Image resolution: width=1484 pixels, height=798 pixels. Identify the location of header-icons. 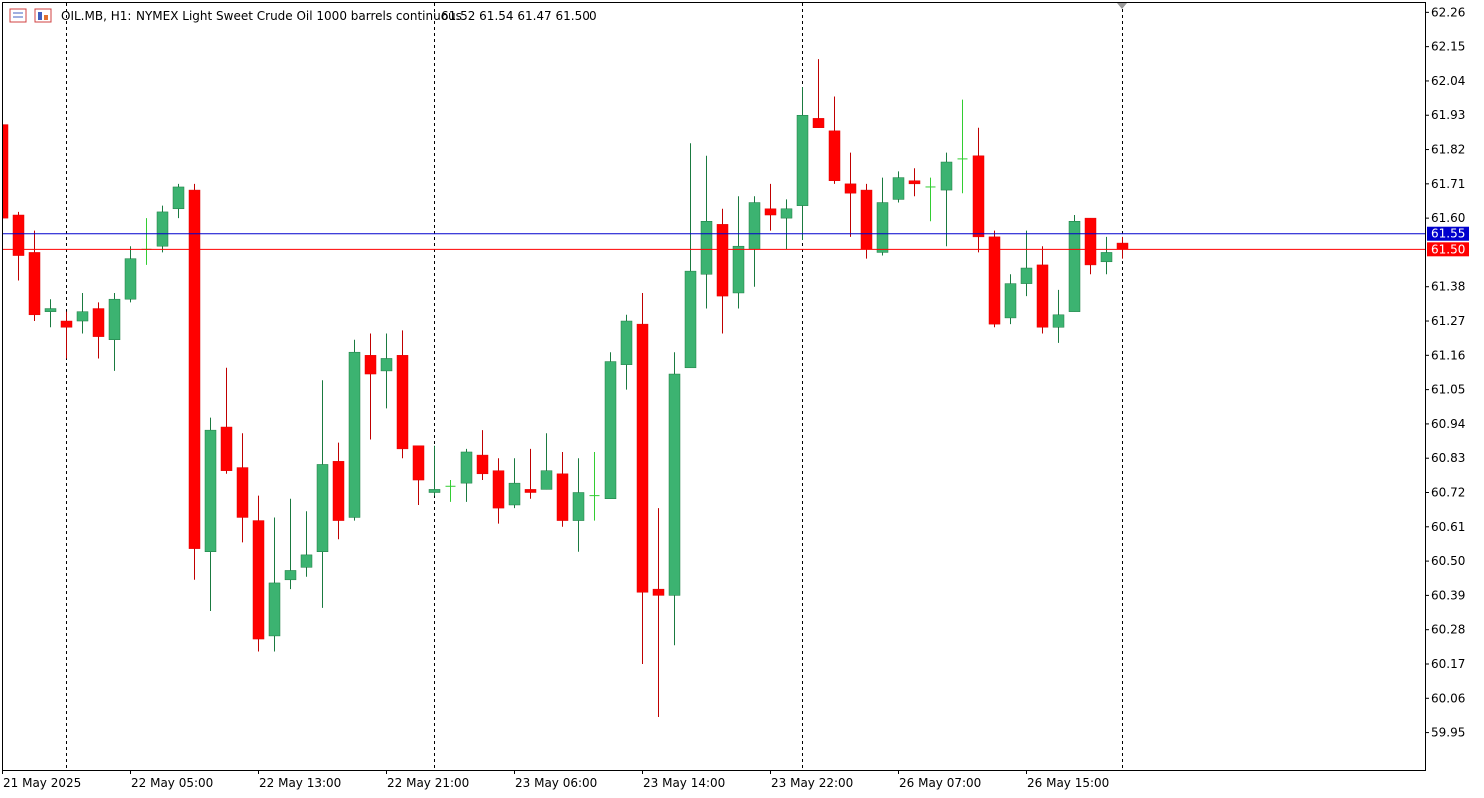
(30, 15).